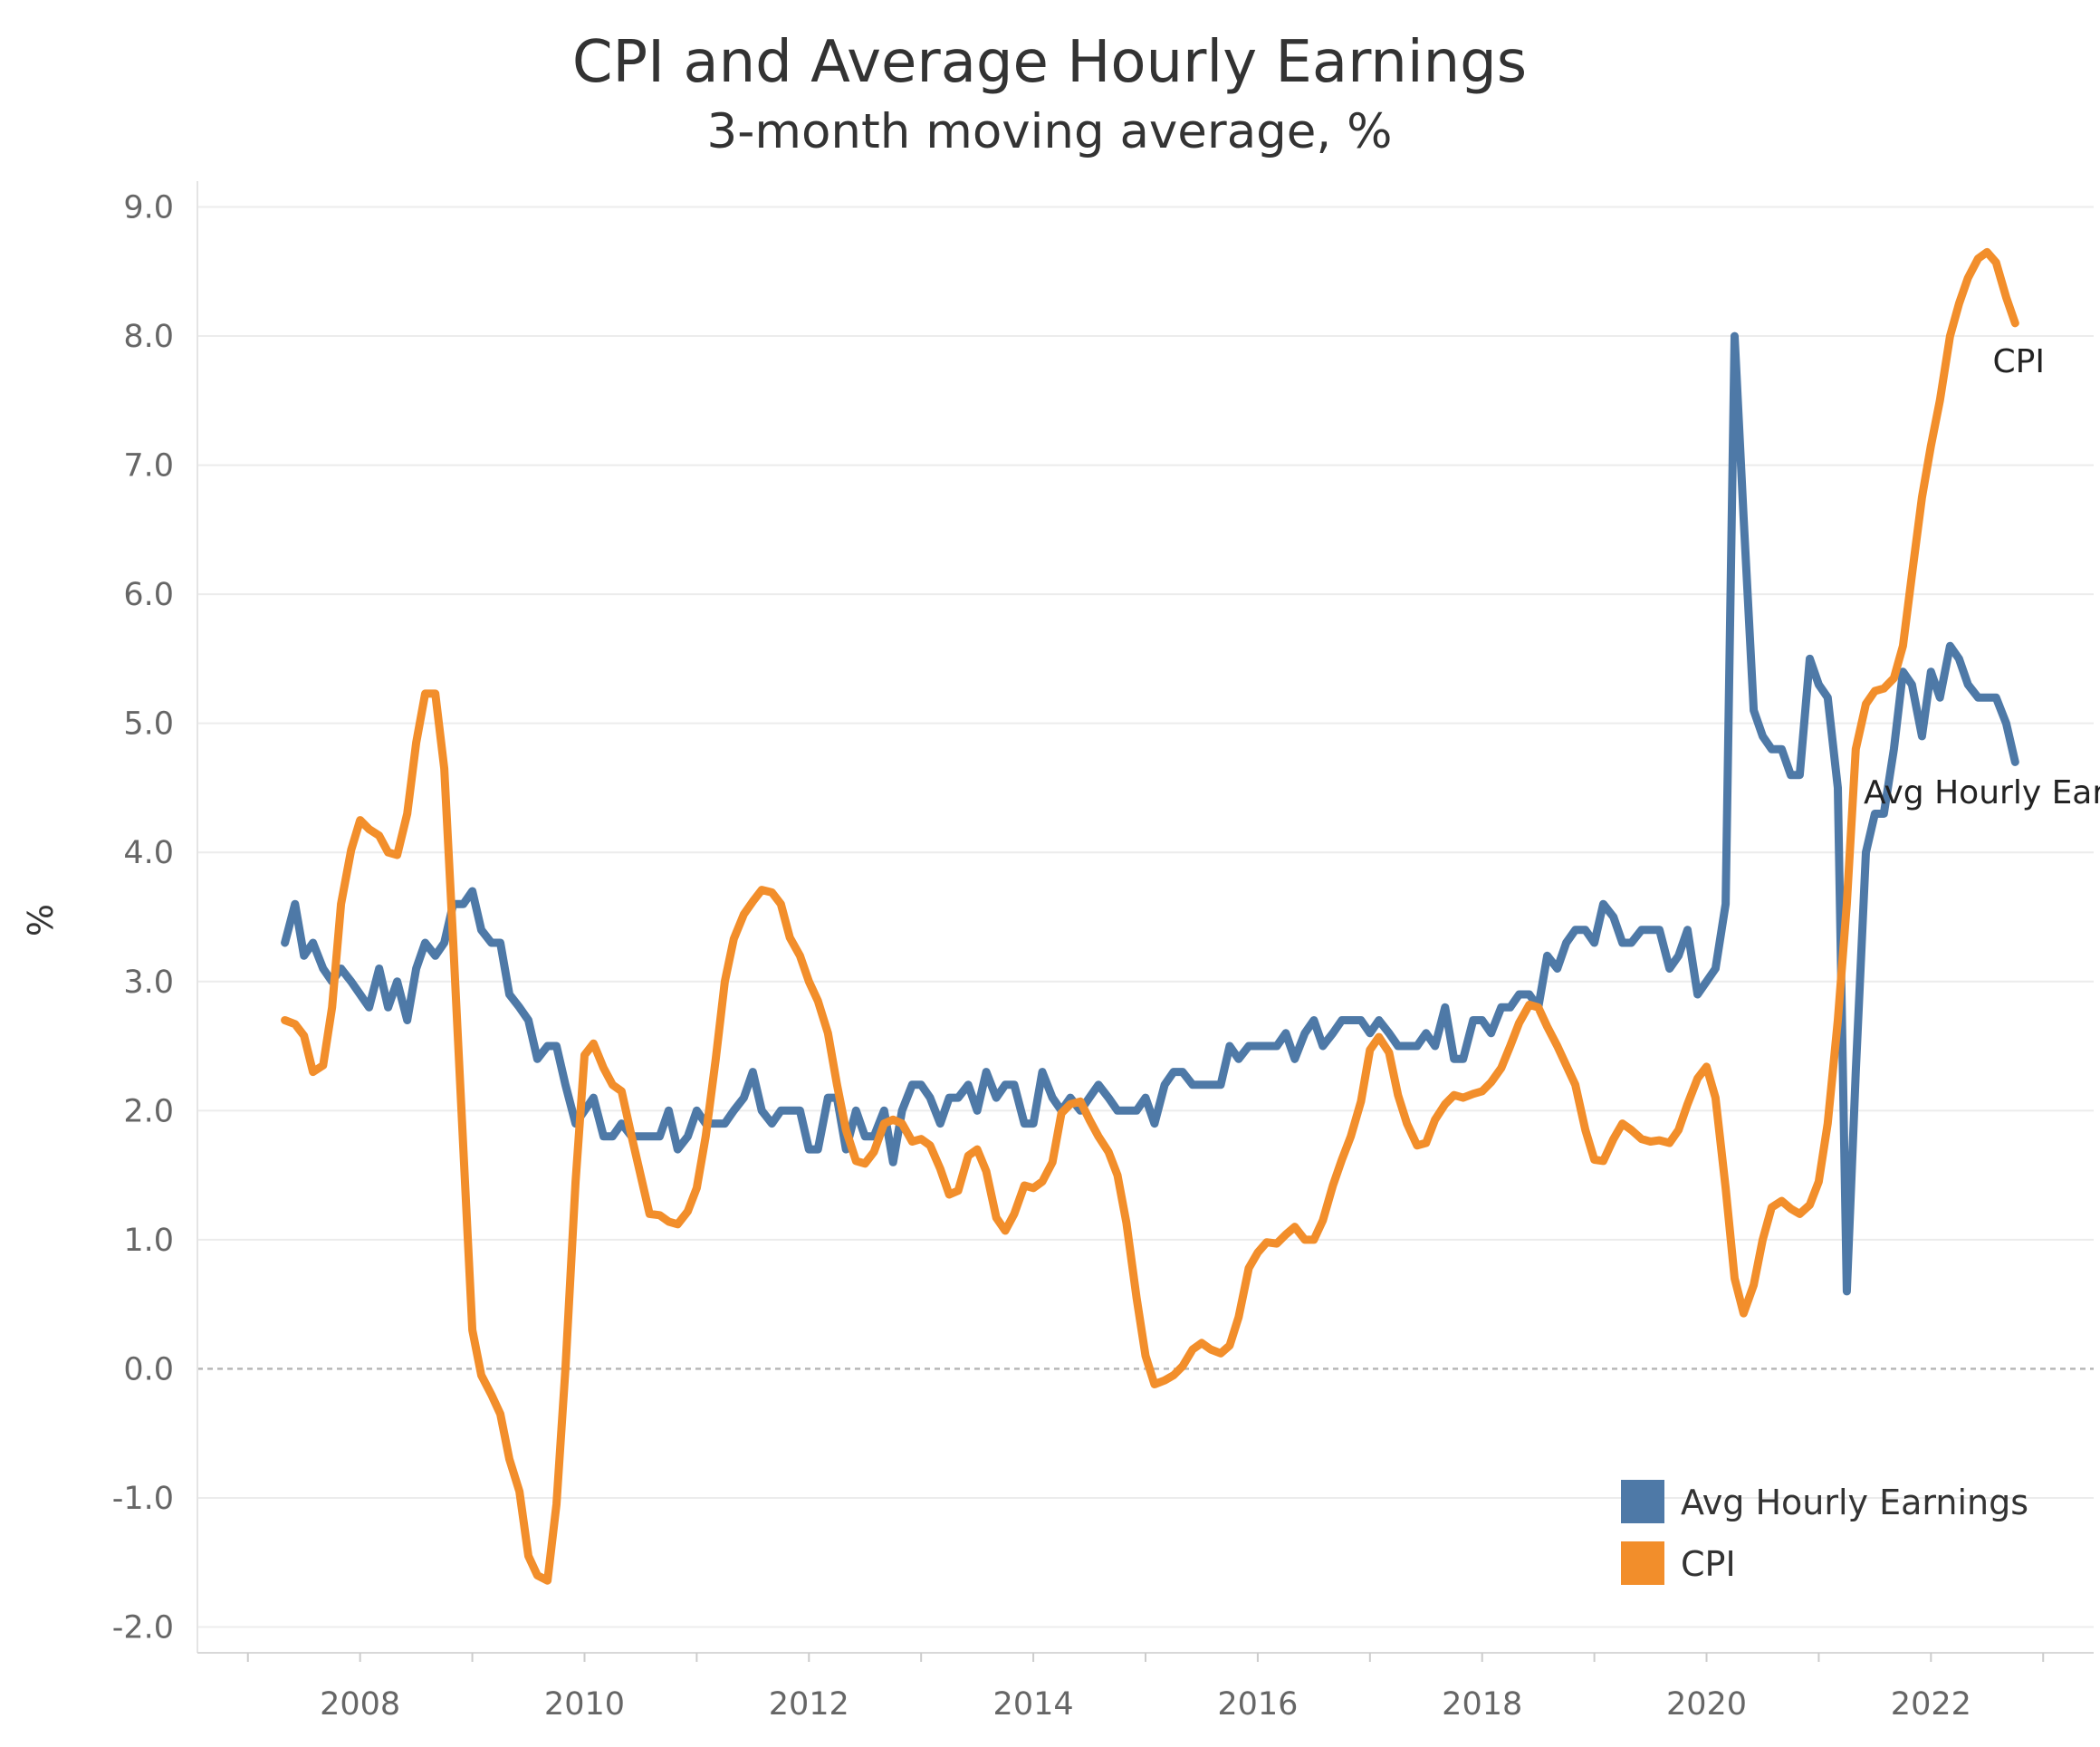  I want to click on y-tick-label: 6.0, so click(148, 595).